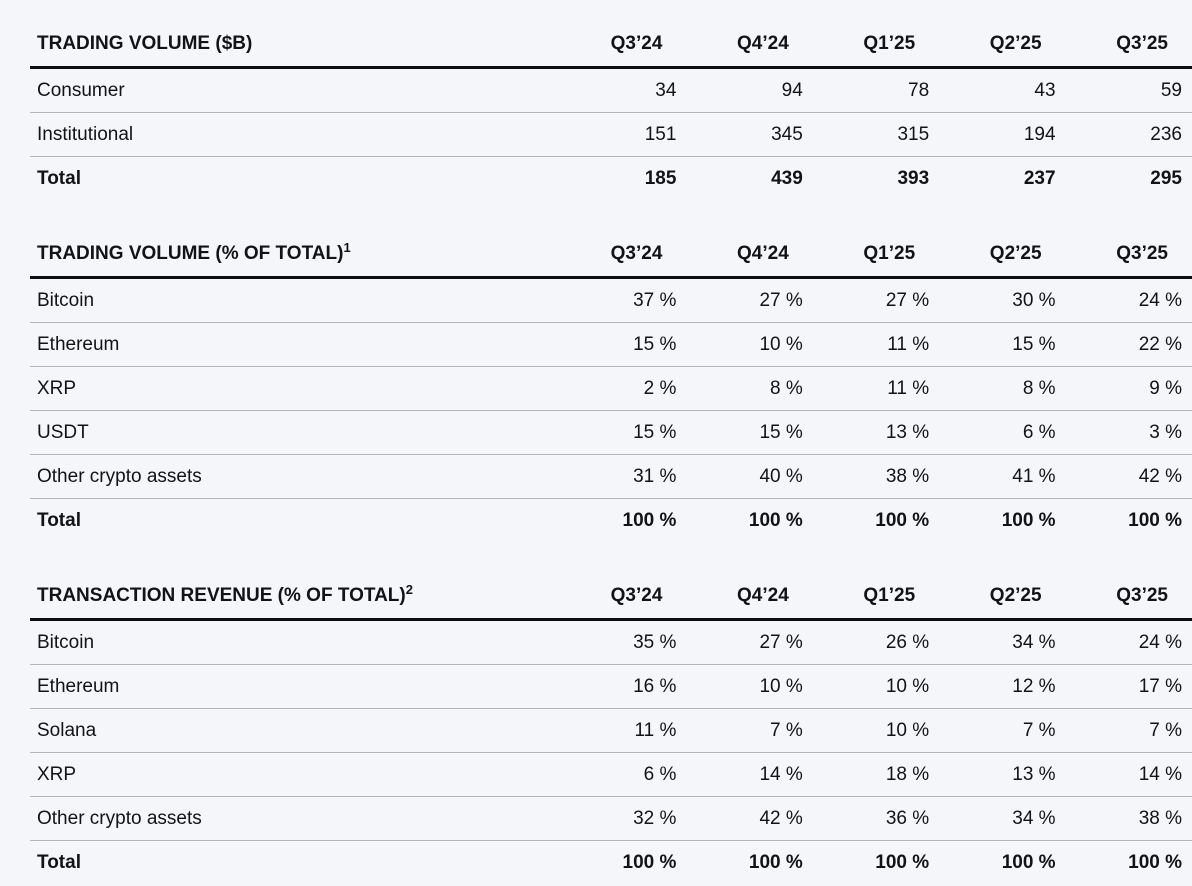 This screenshot has height=886, width=1192. Describe the element at coordinates (786, 388) in the screenshot. I see `cell-value: 8 %` at that location.